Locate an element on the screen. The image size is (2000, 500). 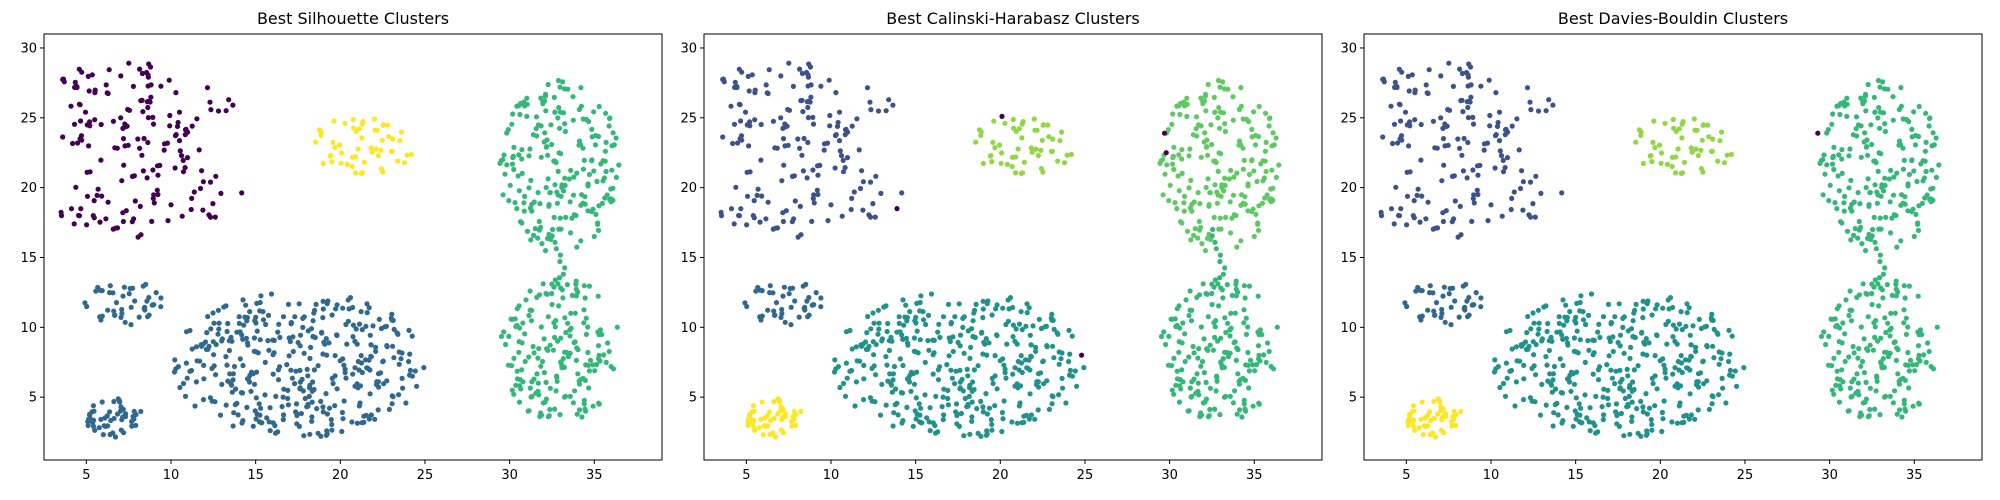
y-tick-label: 30 is located at coordinates (688, 48).